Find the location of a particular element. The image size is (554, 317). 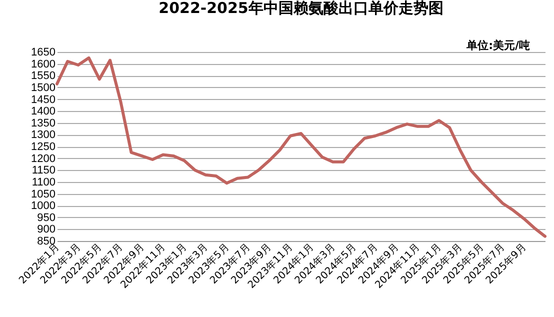

y-tick-label: 1400 is located at coordinates (43, 112).